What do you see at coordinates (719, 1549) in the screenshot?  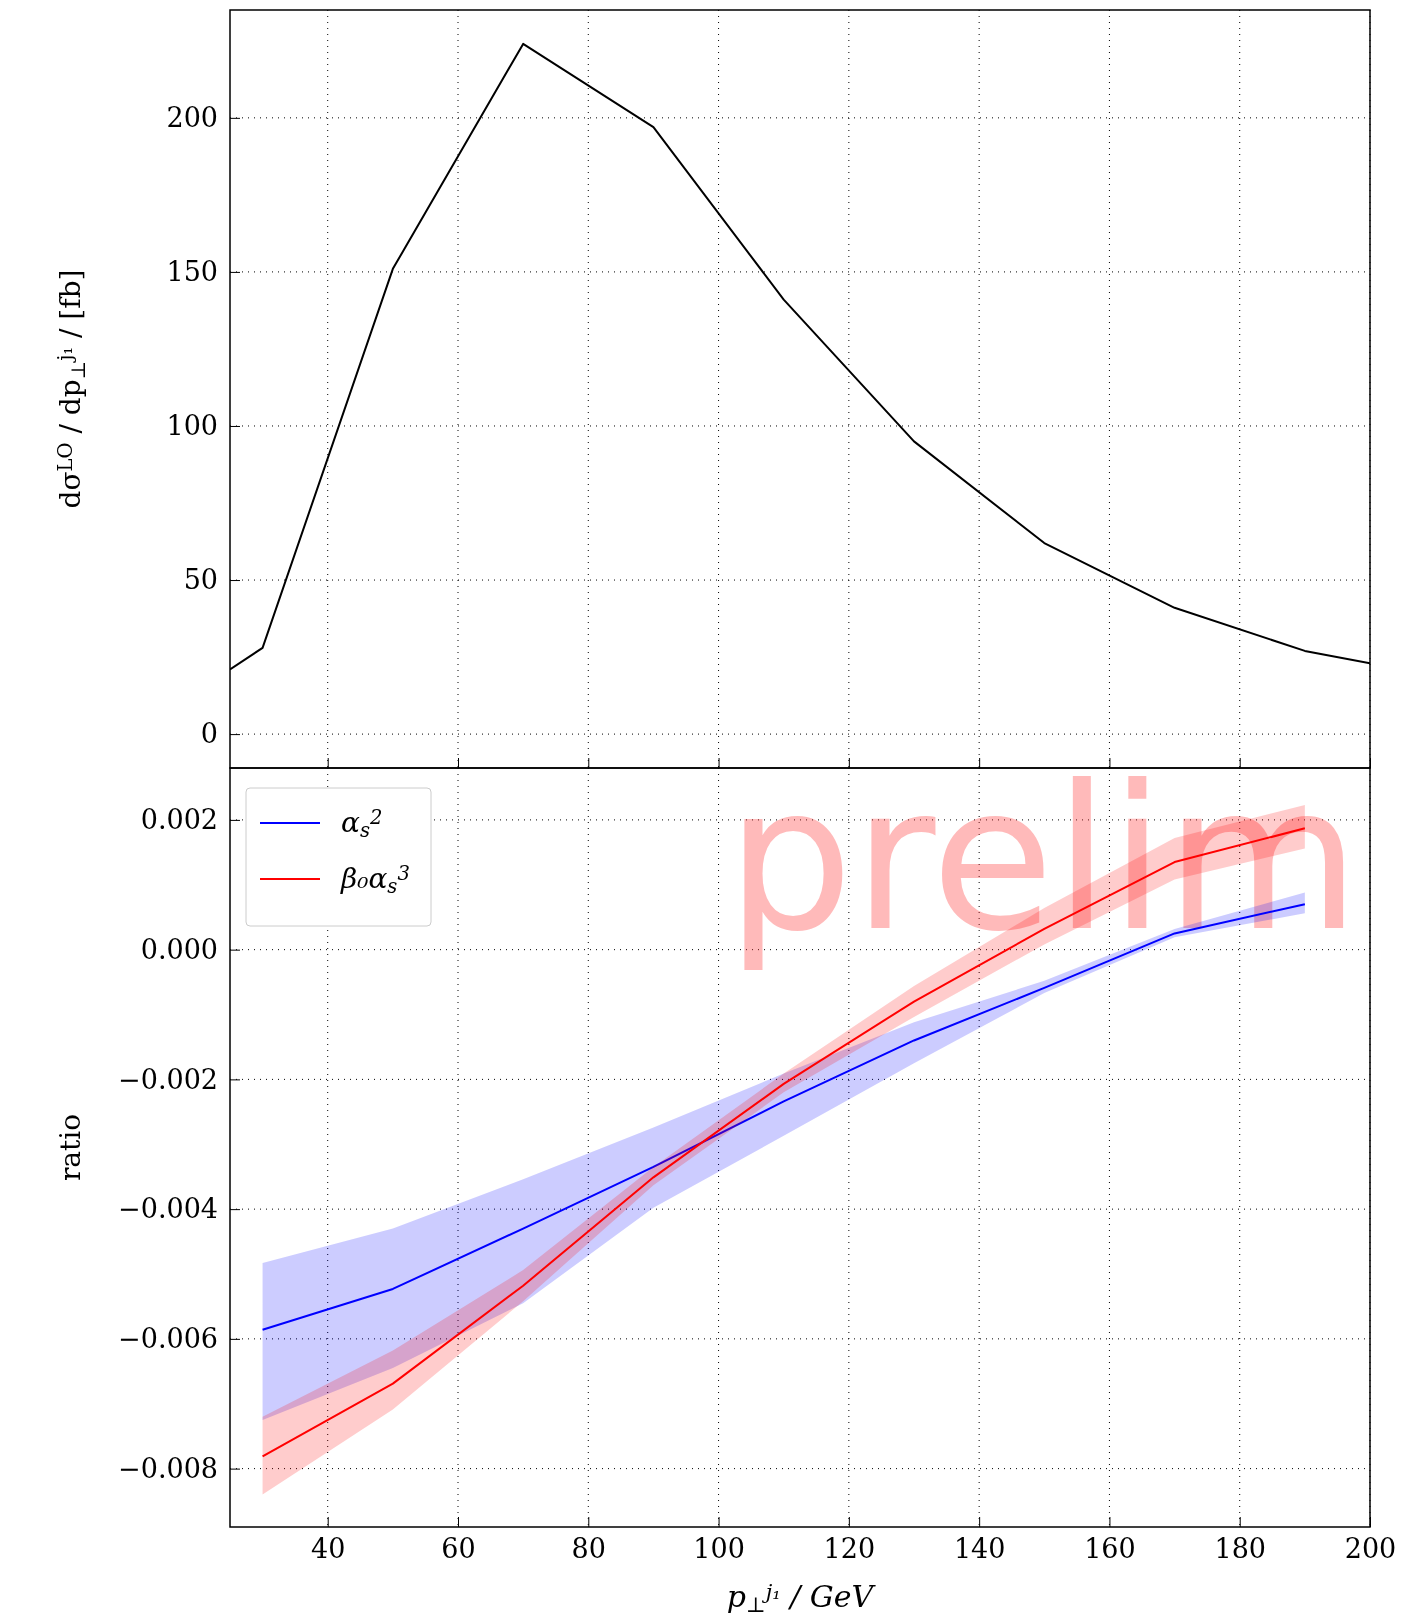 I see `x-tick-label: 100` at bounding box center [719, 1549].